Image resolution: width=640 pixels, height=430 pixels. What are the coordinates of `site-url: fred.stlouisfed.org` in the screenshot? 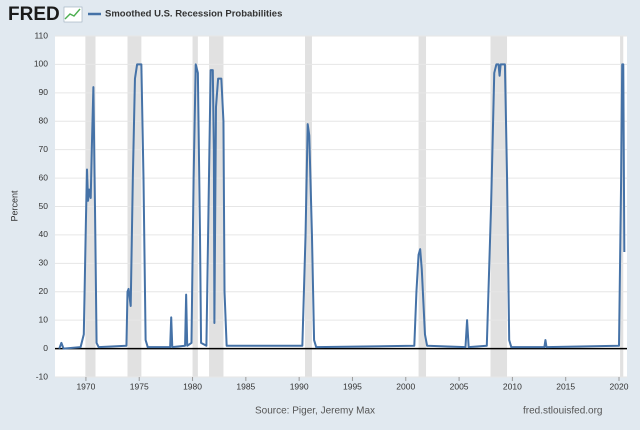 It's located at (563, 411).